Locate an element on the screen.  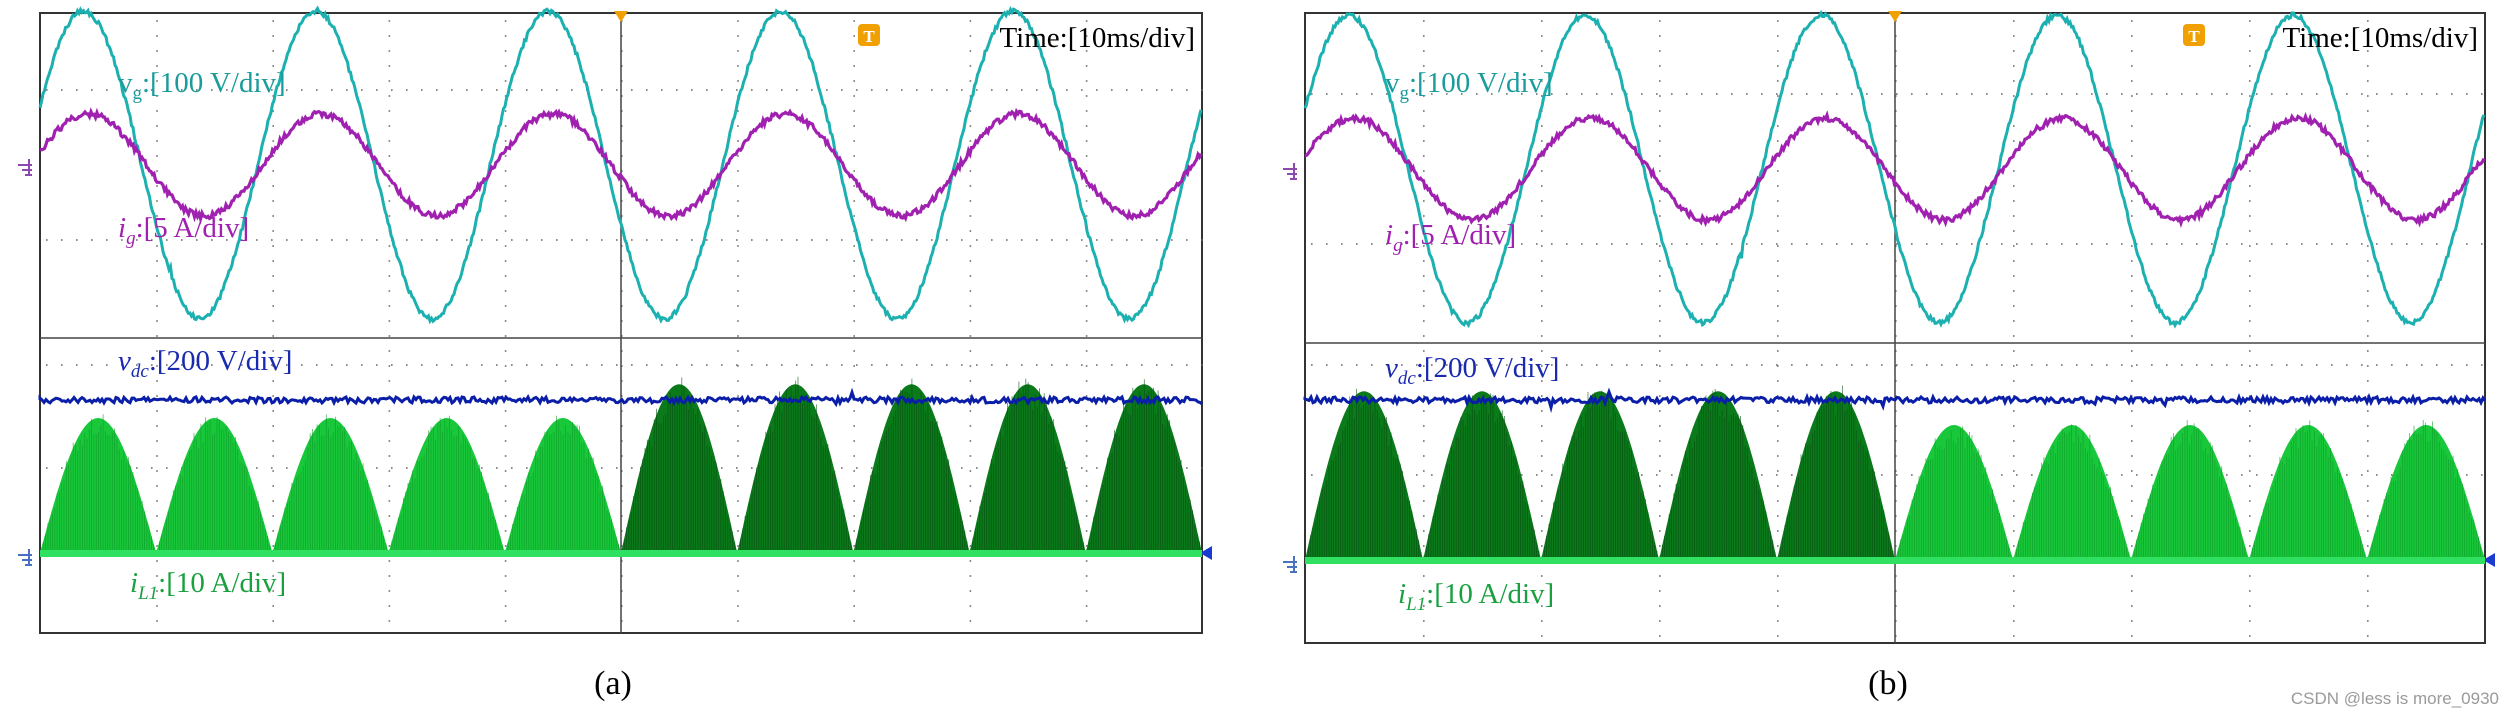
watermark: CSDN @less is more_0930 is located at coordinates (2394, 698).